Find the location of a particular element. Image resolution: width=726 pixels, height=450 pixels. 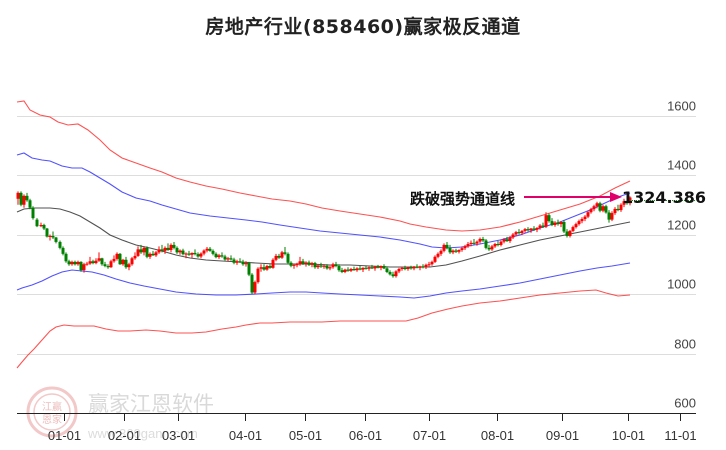

x-tick-09-01: 09-01 is located at coordinates (562, 435).